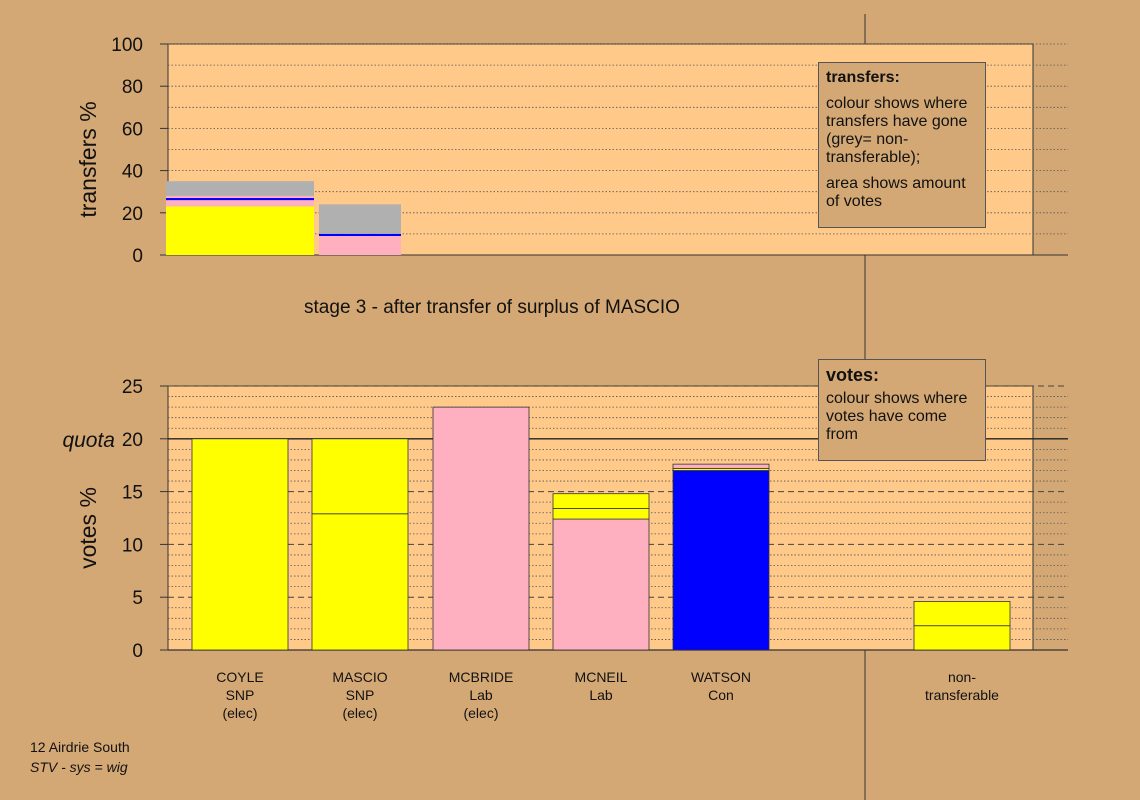  What do you see at coordinates (721, 677) in the screenshot?
I see `candidate-label: WATSON` at bounding box center [721, 677].